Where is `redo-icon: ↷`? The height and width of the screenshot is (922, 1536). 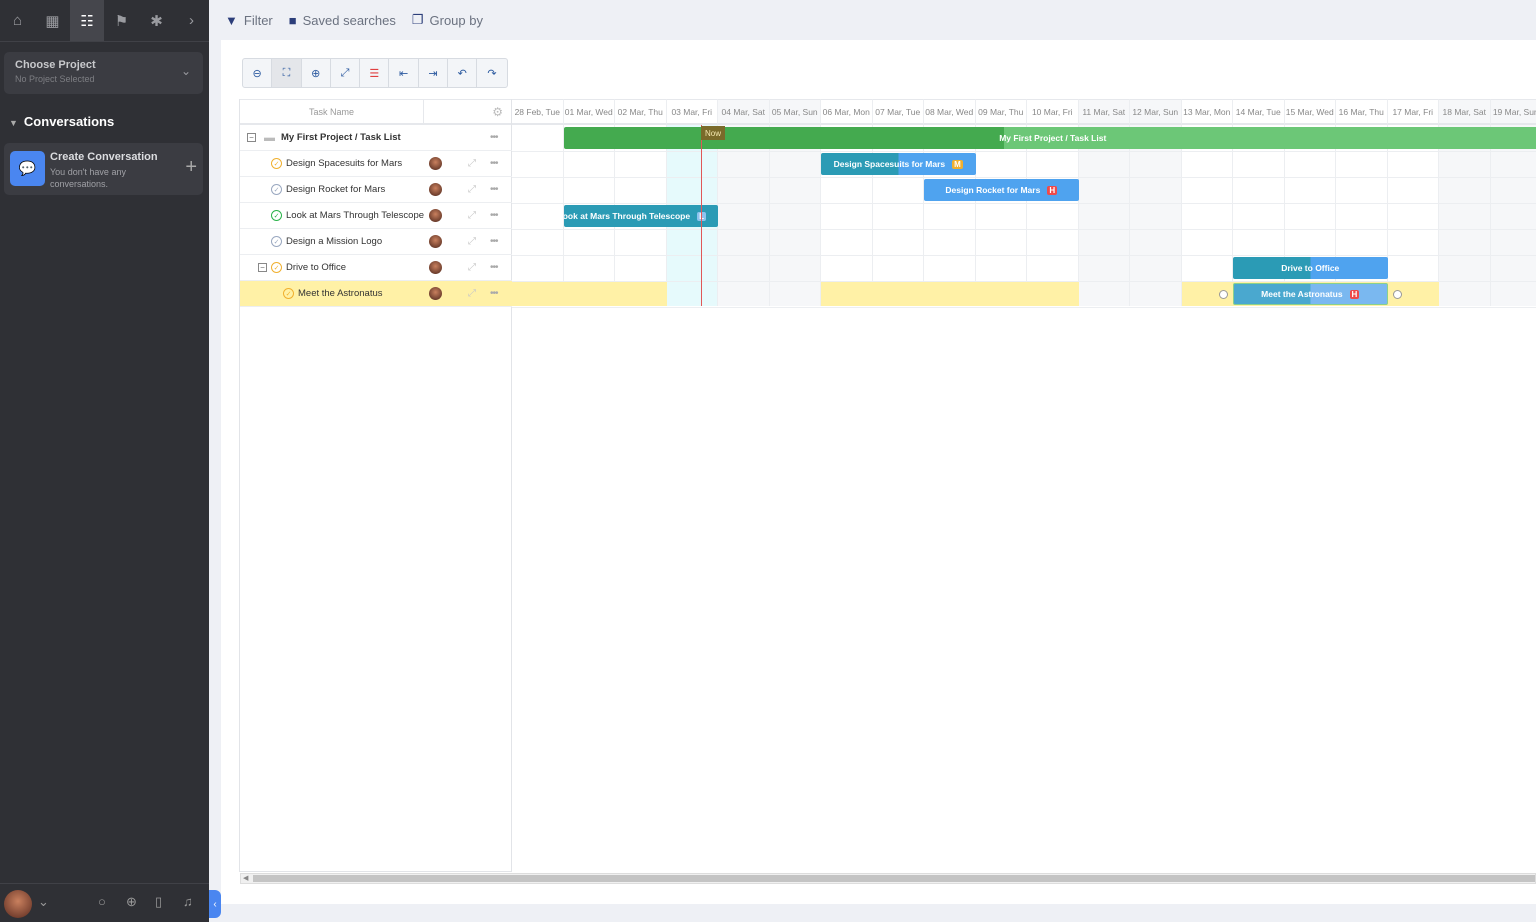
redo-icon: ↷ is located at coordinates (492, 73).